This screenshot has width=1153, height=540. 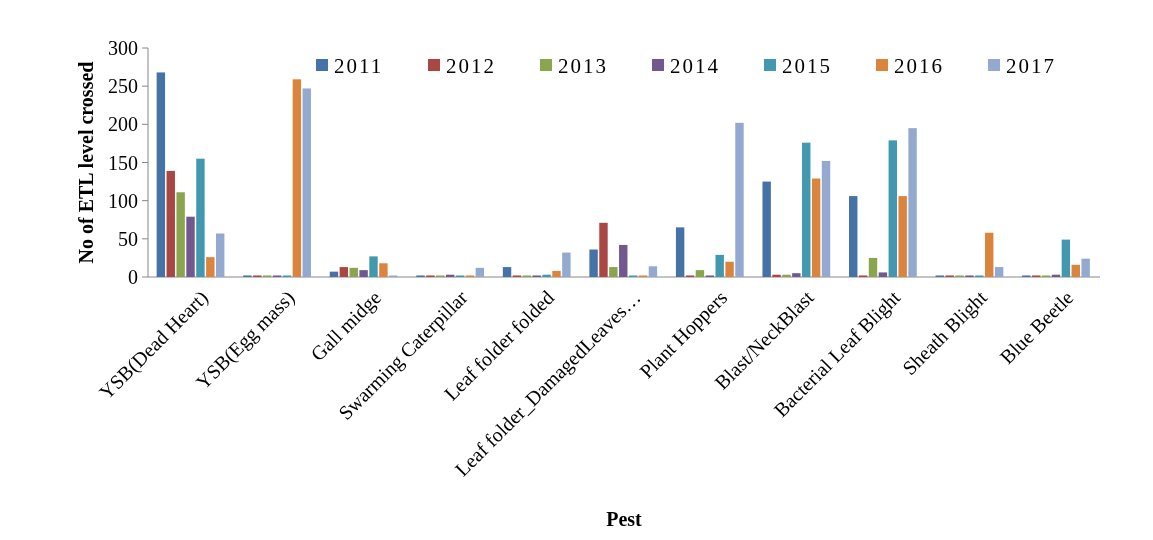 What do you see at coordinates (128, 238) in the screenshot?
I see `y-tick-label: 50` at bounding box center [128, 238].